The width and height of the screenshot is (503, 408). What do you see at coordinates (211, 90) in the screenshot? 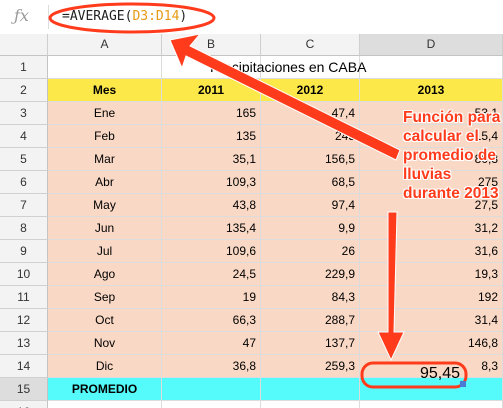
I see `header-cell: 2011` at bounding box center [211, 90].